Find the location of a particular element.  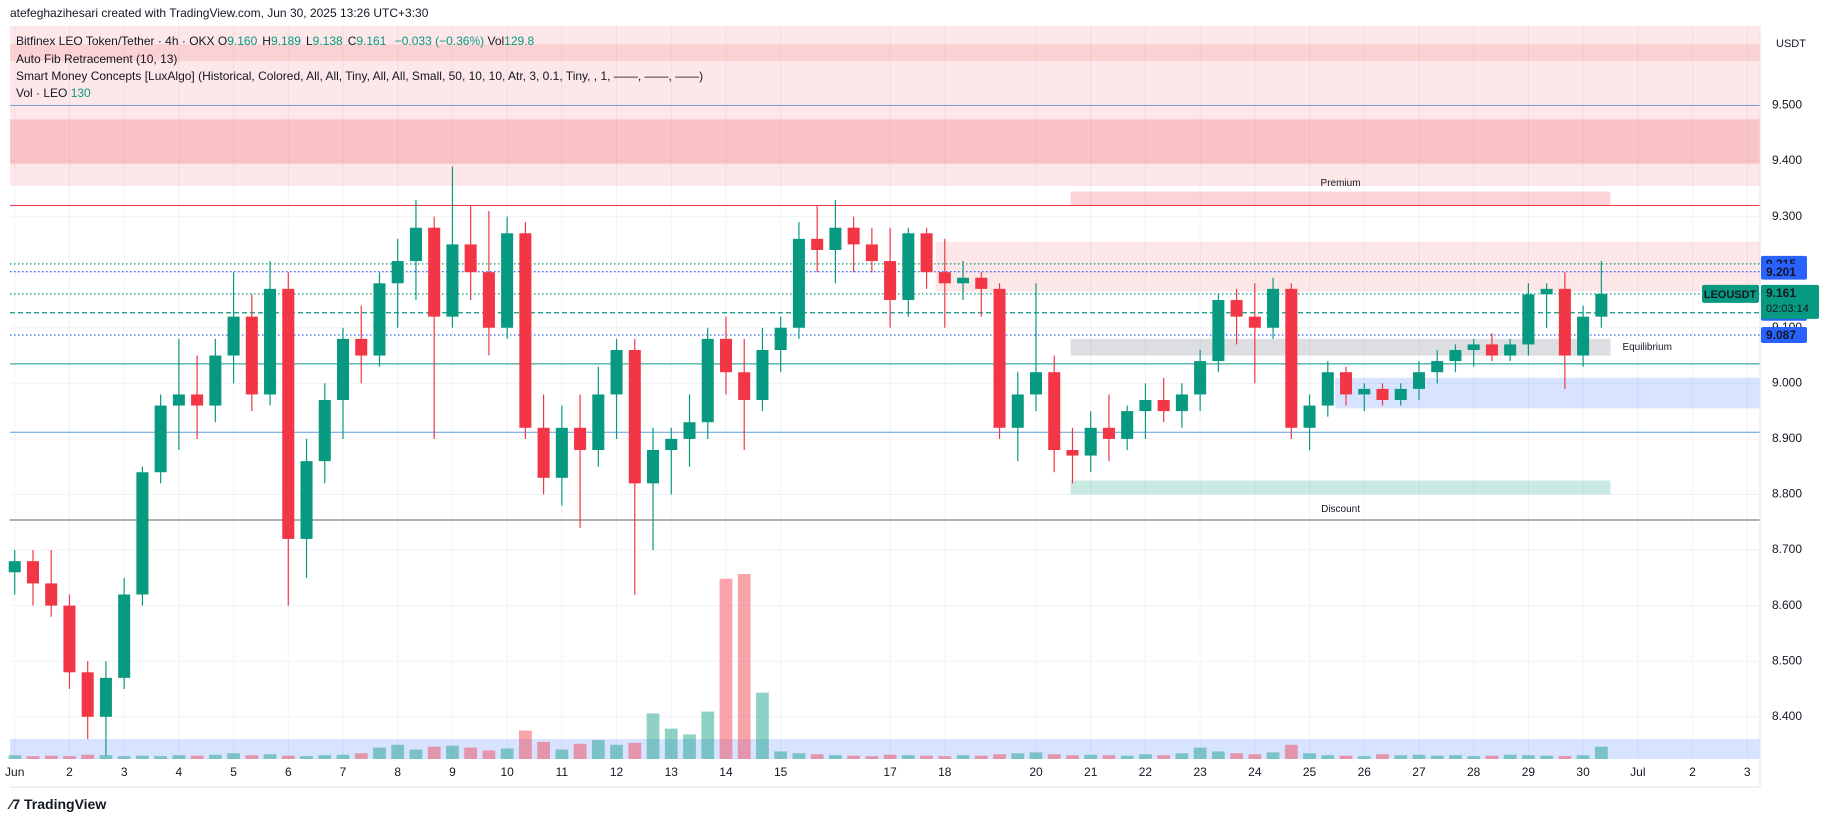

x-tick-label: 6 is located at coordinates (288, 772).